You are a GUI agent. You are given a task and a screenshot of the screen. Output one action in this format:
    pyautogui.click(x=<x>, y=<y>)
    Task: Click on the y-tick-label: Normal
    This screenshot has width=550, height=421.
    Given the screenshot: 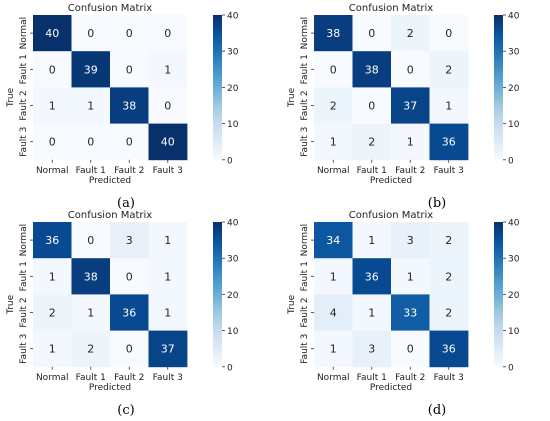 What is the action you would take?
    pyautogui.click(x=305, y=33)
    